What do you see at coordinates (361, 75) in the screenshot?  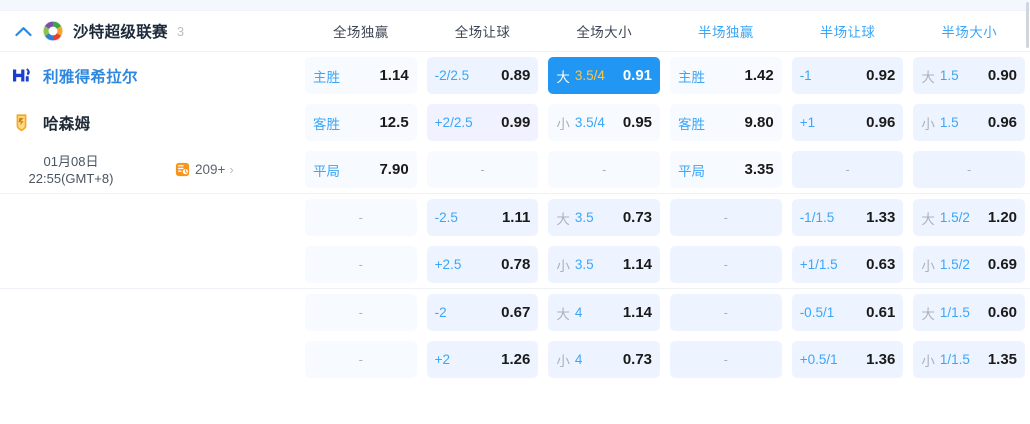 I see `odds-cell: 主胜 1.14` at bounding box center [361, 75].